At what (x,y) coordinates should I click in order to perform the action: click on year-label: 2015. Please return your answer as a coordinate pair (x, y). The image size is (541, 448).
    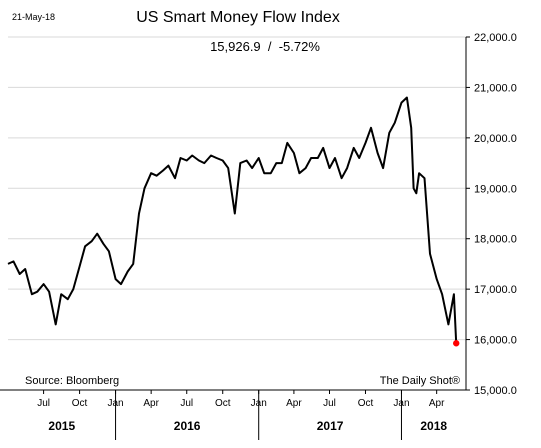
    Looking at the image, I should click on (61, 426).